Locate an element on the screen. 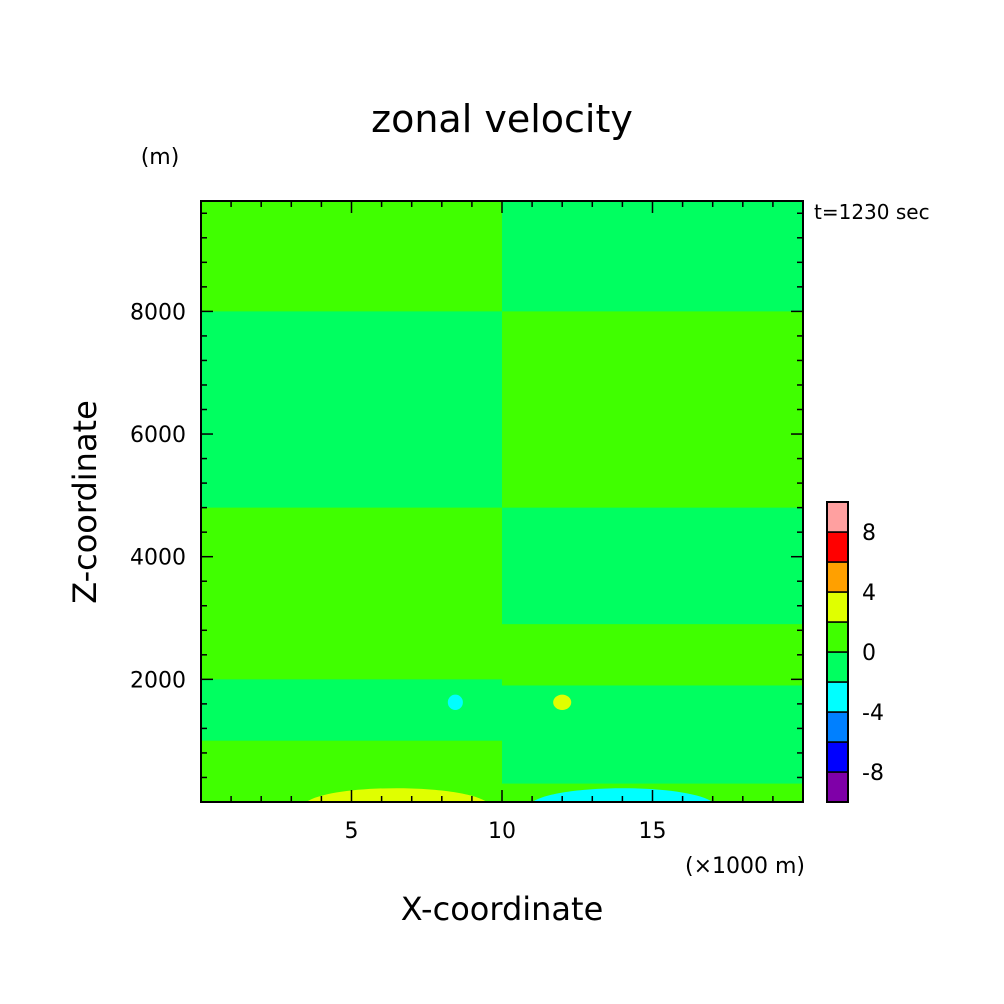 The image size is (1004, 1004). x-tick-labels: 5 10 15 is located at coordinates (506, 831).